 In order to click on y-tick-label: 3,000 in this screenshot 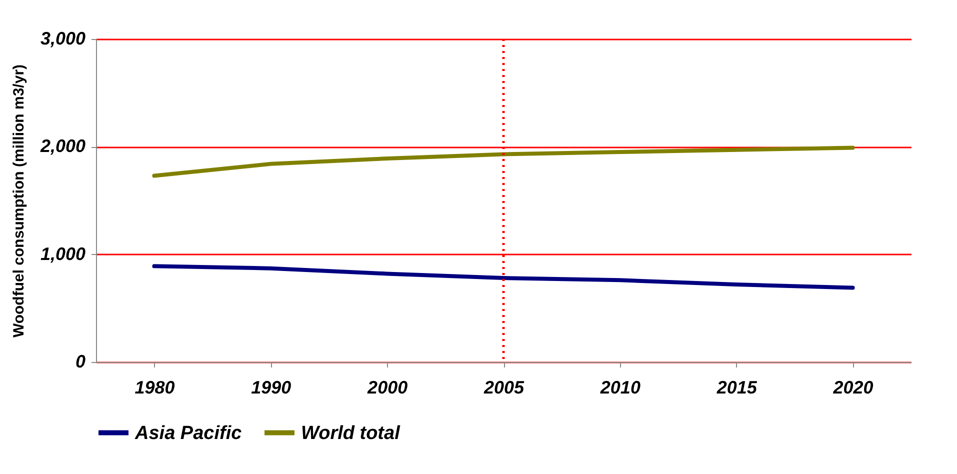, I will do `click(63, 38)`.